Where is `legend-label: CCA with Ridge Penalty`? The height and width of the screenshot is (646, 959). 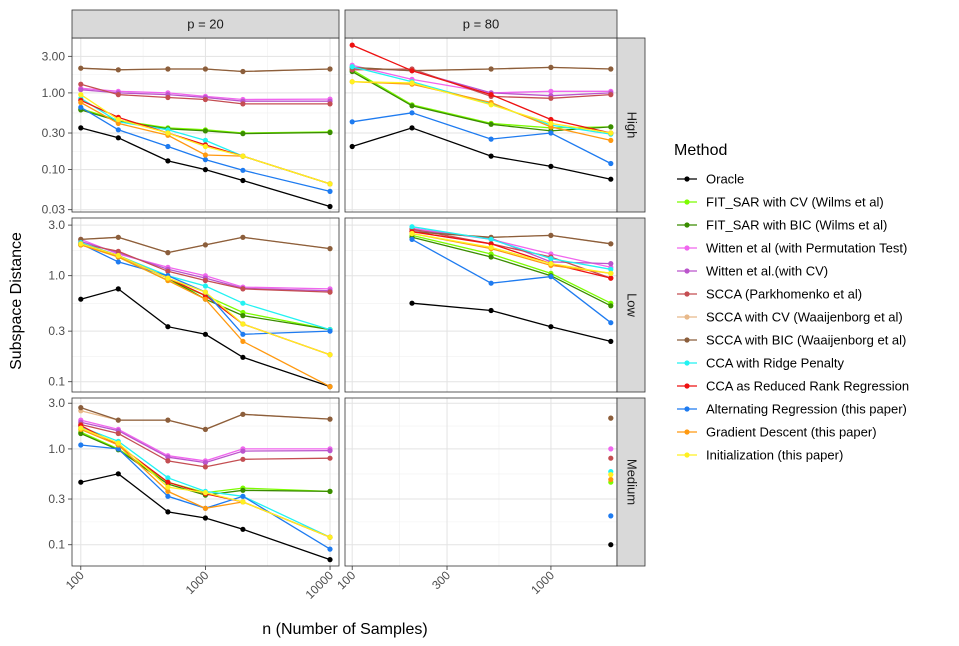
legend-label: CCA with Ridge Penalty is located at coordinates (775, 363).